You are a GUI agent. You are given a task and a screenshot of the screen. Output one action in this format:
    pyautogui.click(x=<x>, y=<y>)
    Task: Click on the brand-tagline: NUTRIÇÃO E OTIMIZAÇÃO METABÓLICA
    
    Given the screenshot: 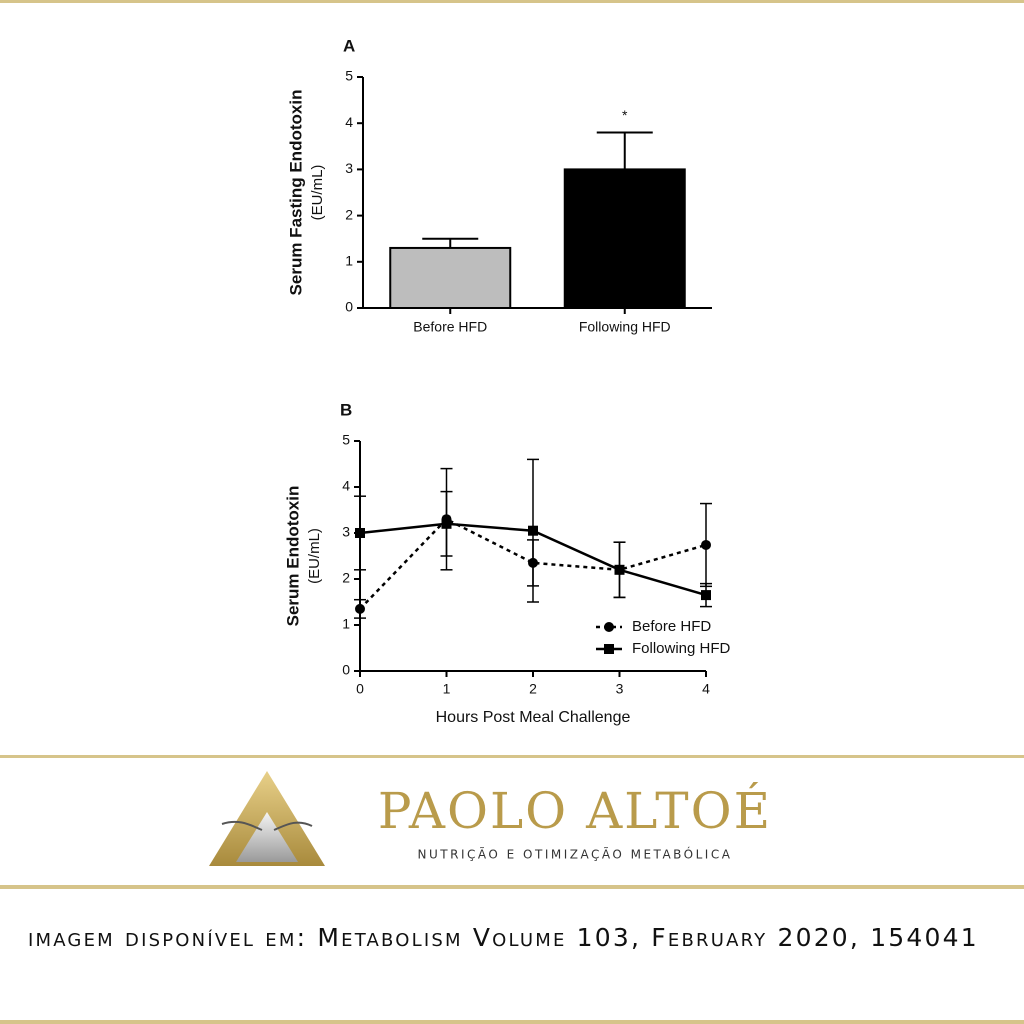 What is the action you would take?
    pyautogui.click(x=575, y=854)
    